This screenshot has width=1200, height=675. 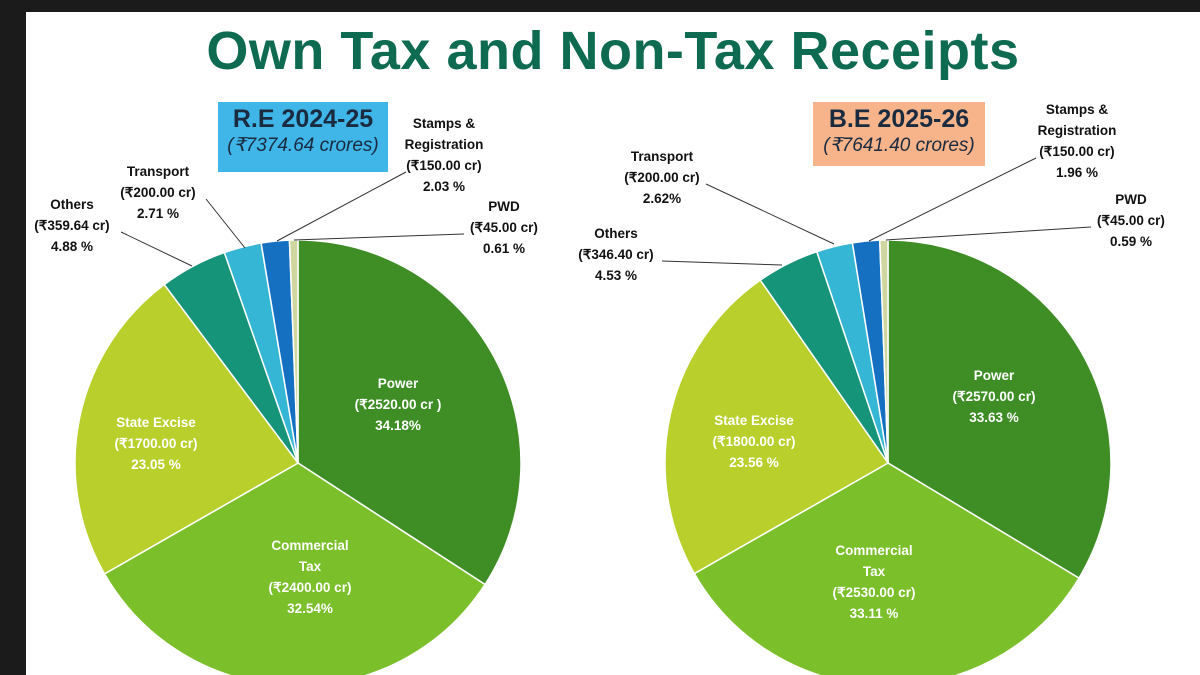 I want to click on svg-text:Transport(₹200.00 cr)2.71 %: Transport (₹200.00 cr) 2.71 %, so click(x=157, y=192).